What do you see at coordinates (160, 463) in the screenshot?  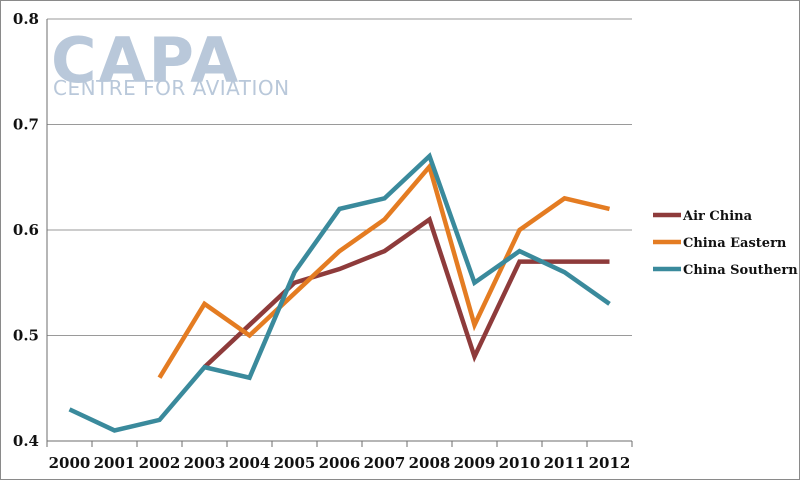 I see `x-tick-label: 2002` at bounding box center [160, 463].